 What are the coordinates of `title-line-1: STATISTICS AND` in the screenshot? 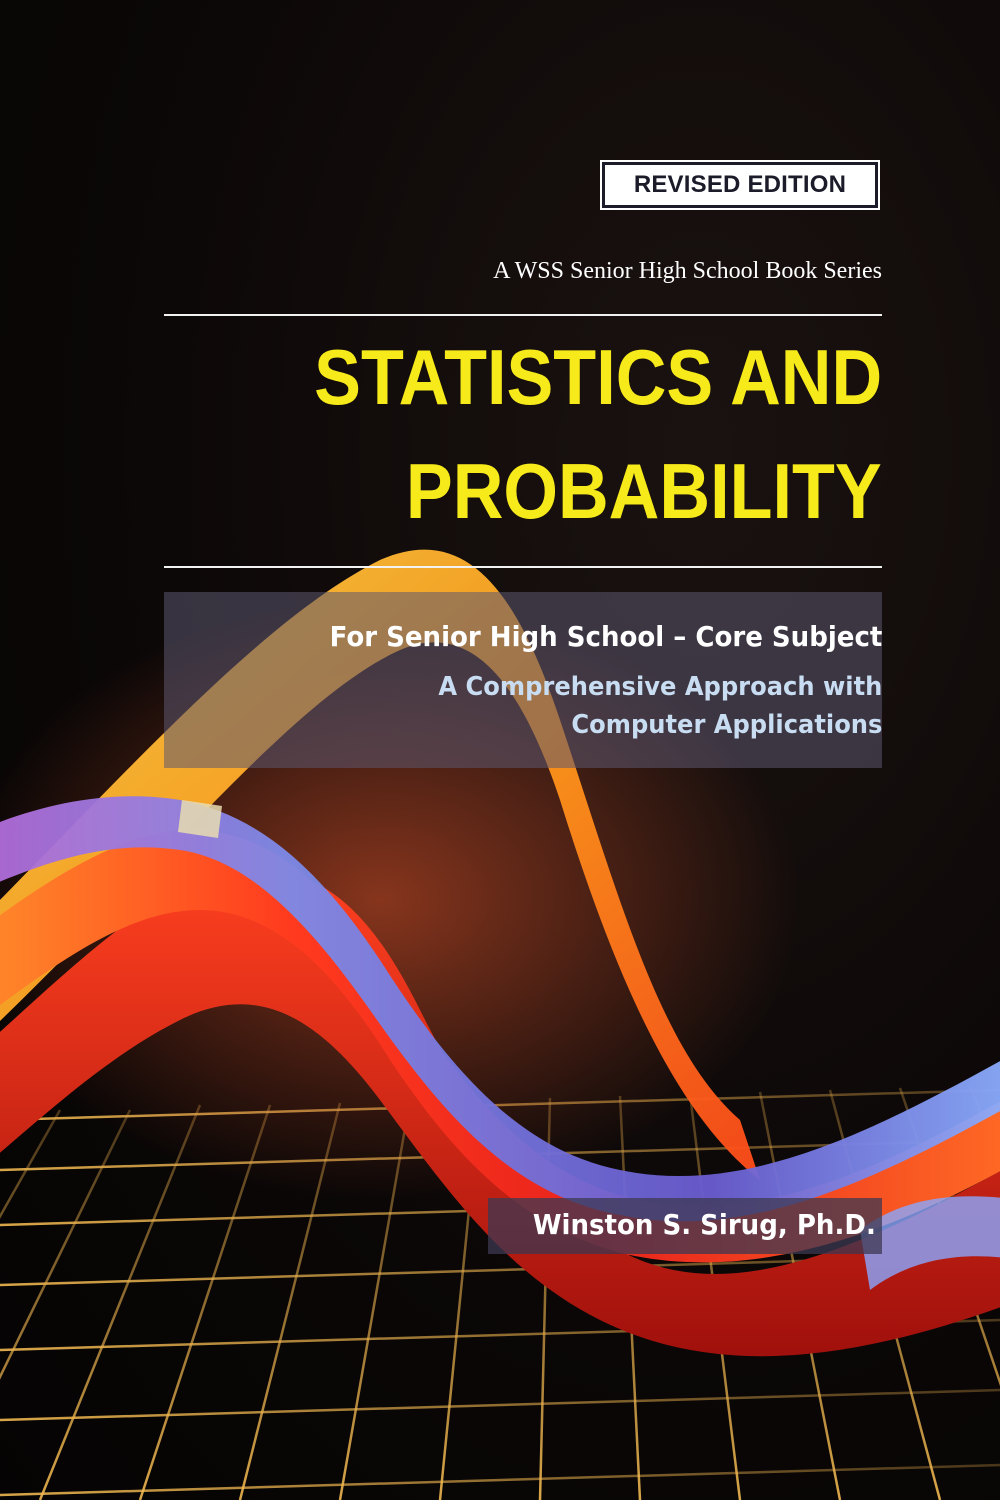 It's located at (597, 377).